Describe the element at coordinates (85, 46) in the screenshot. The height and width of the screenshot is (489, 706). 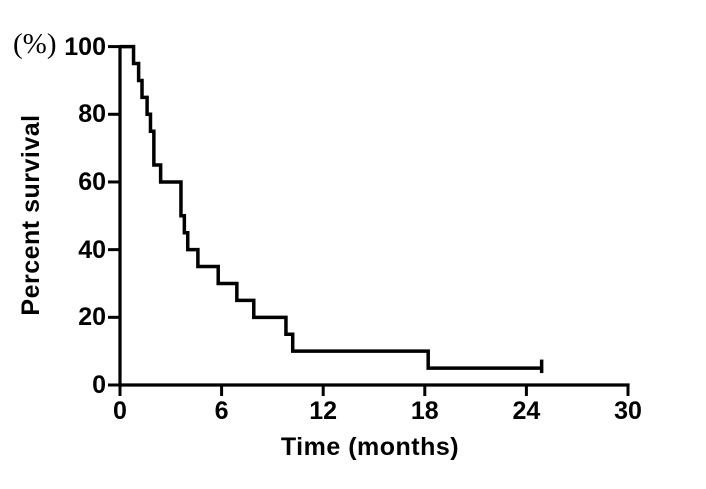
I see `y-tick-label-100: 100` at that location.